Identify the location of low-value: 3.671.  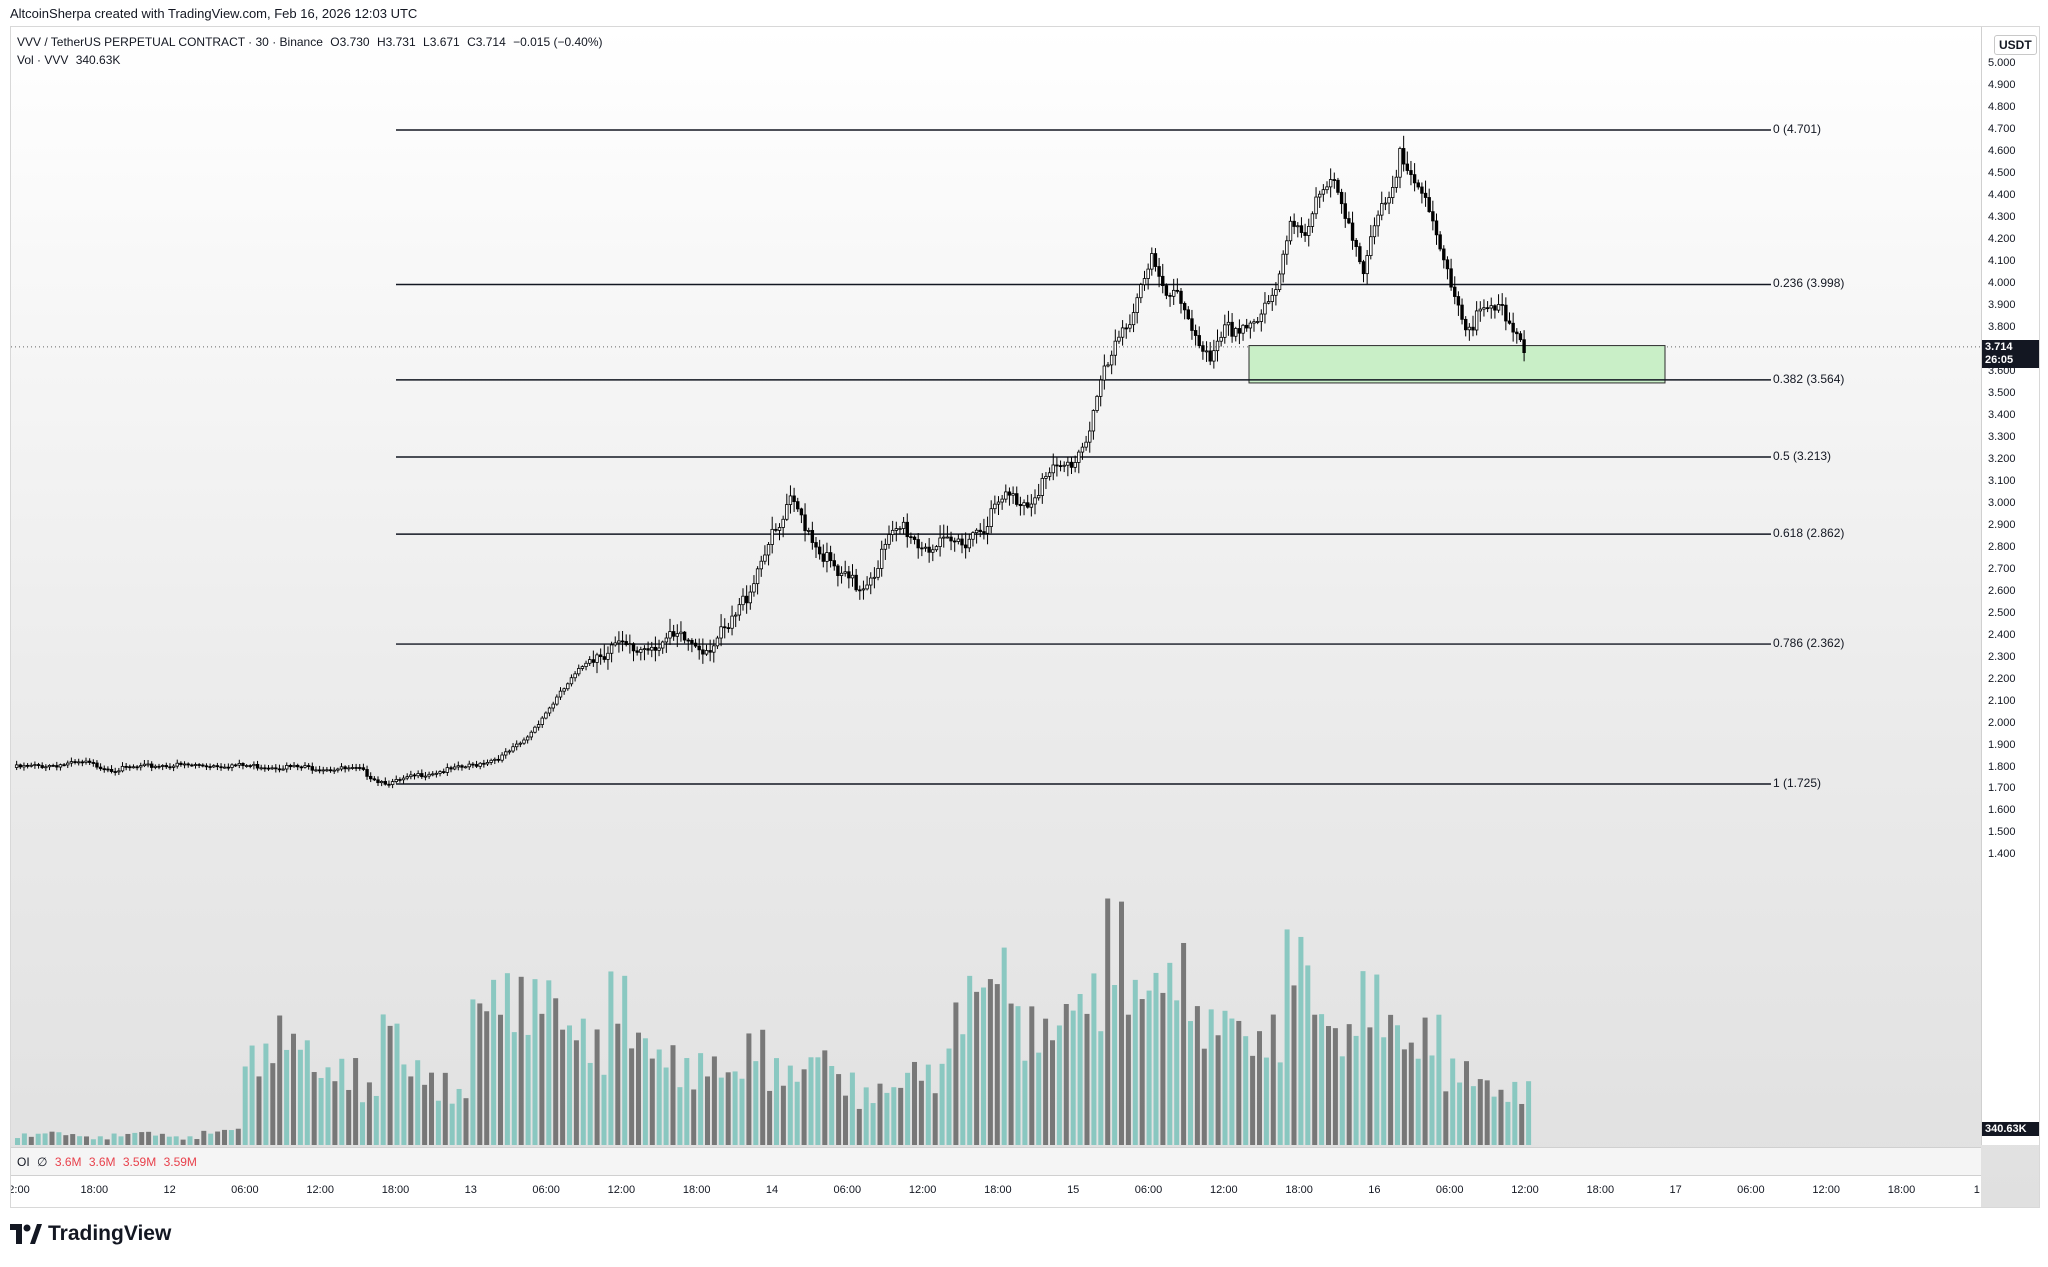
(444, 42).